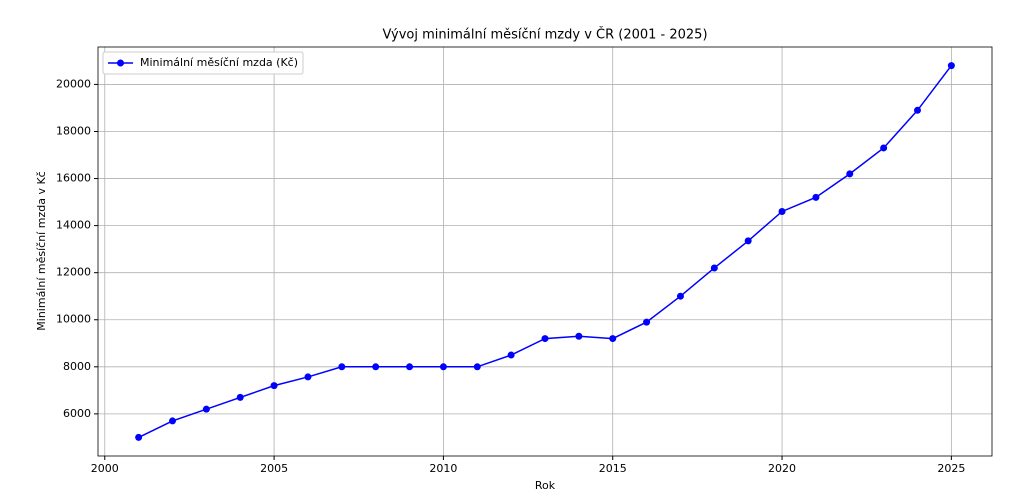 Image resolution: width=1024 pixels, height=503 pixels. What do you see at coordinates (73, 178) in the screenshot?
I see `y-tick-label: 16000` at bounding box center [73, 178].